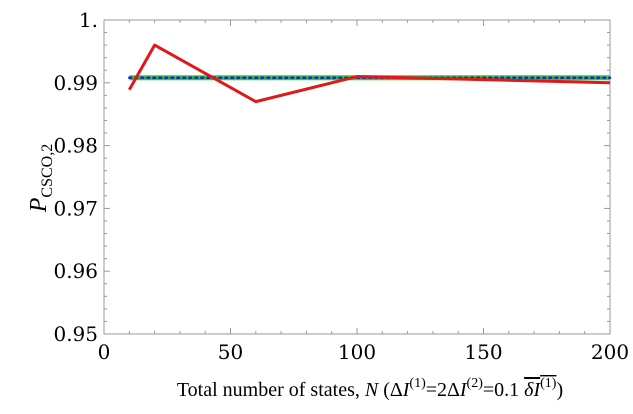  I want to click on x-axis-label-var: N, so click(372, 390).